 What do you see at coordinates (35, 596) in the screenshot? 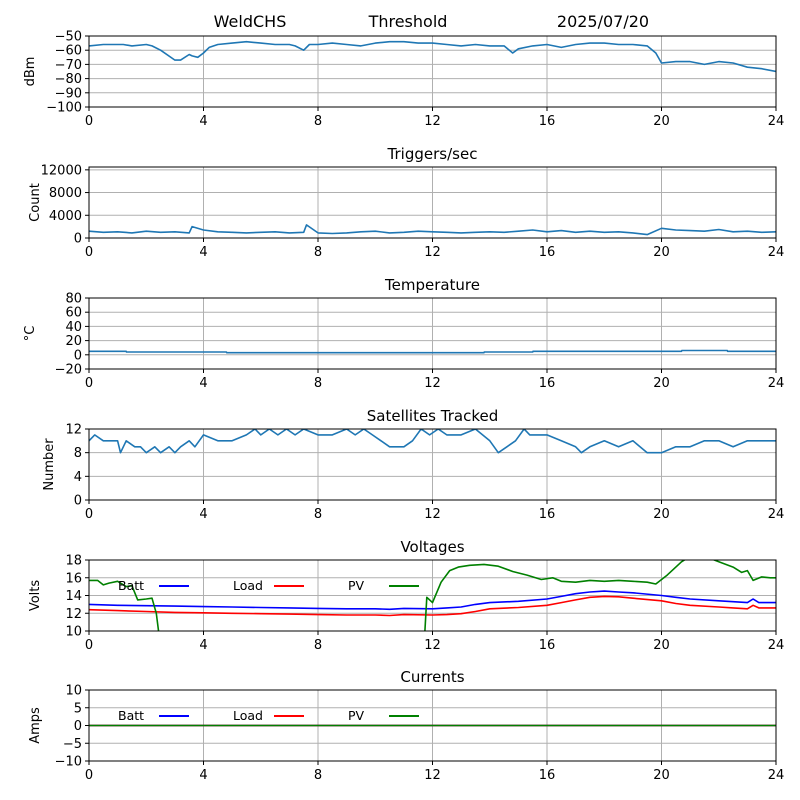
I see `y-axis-label: Volts` at bounding box center [35, 596].